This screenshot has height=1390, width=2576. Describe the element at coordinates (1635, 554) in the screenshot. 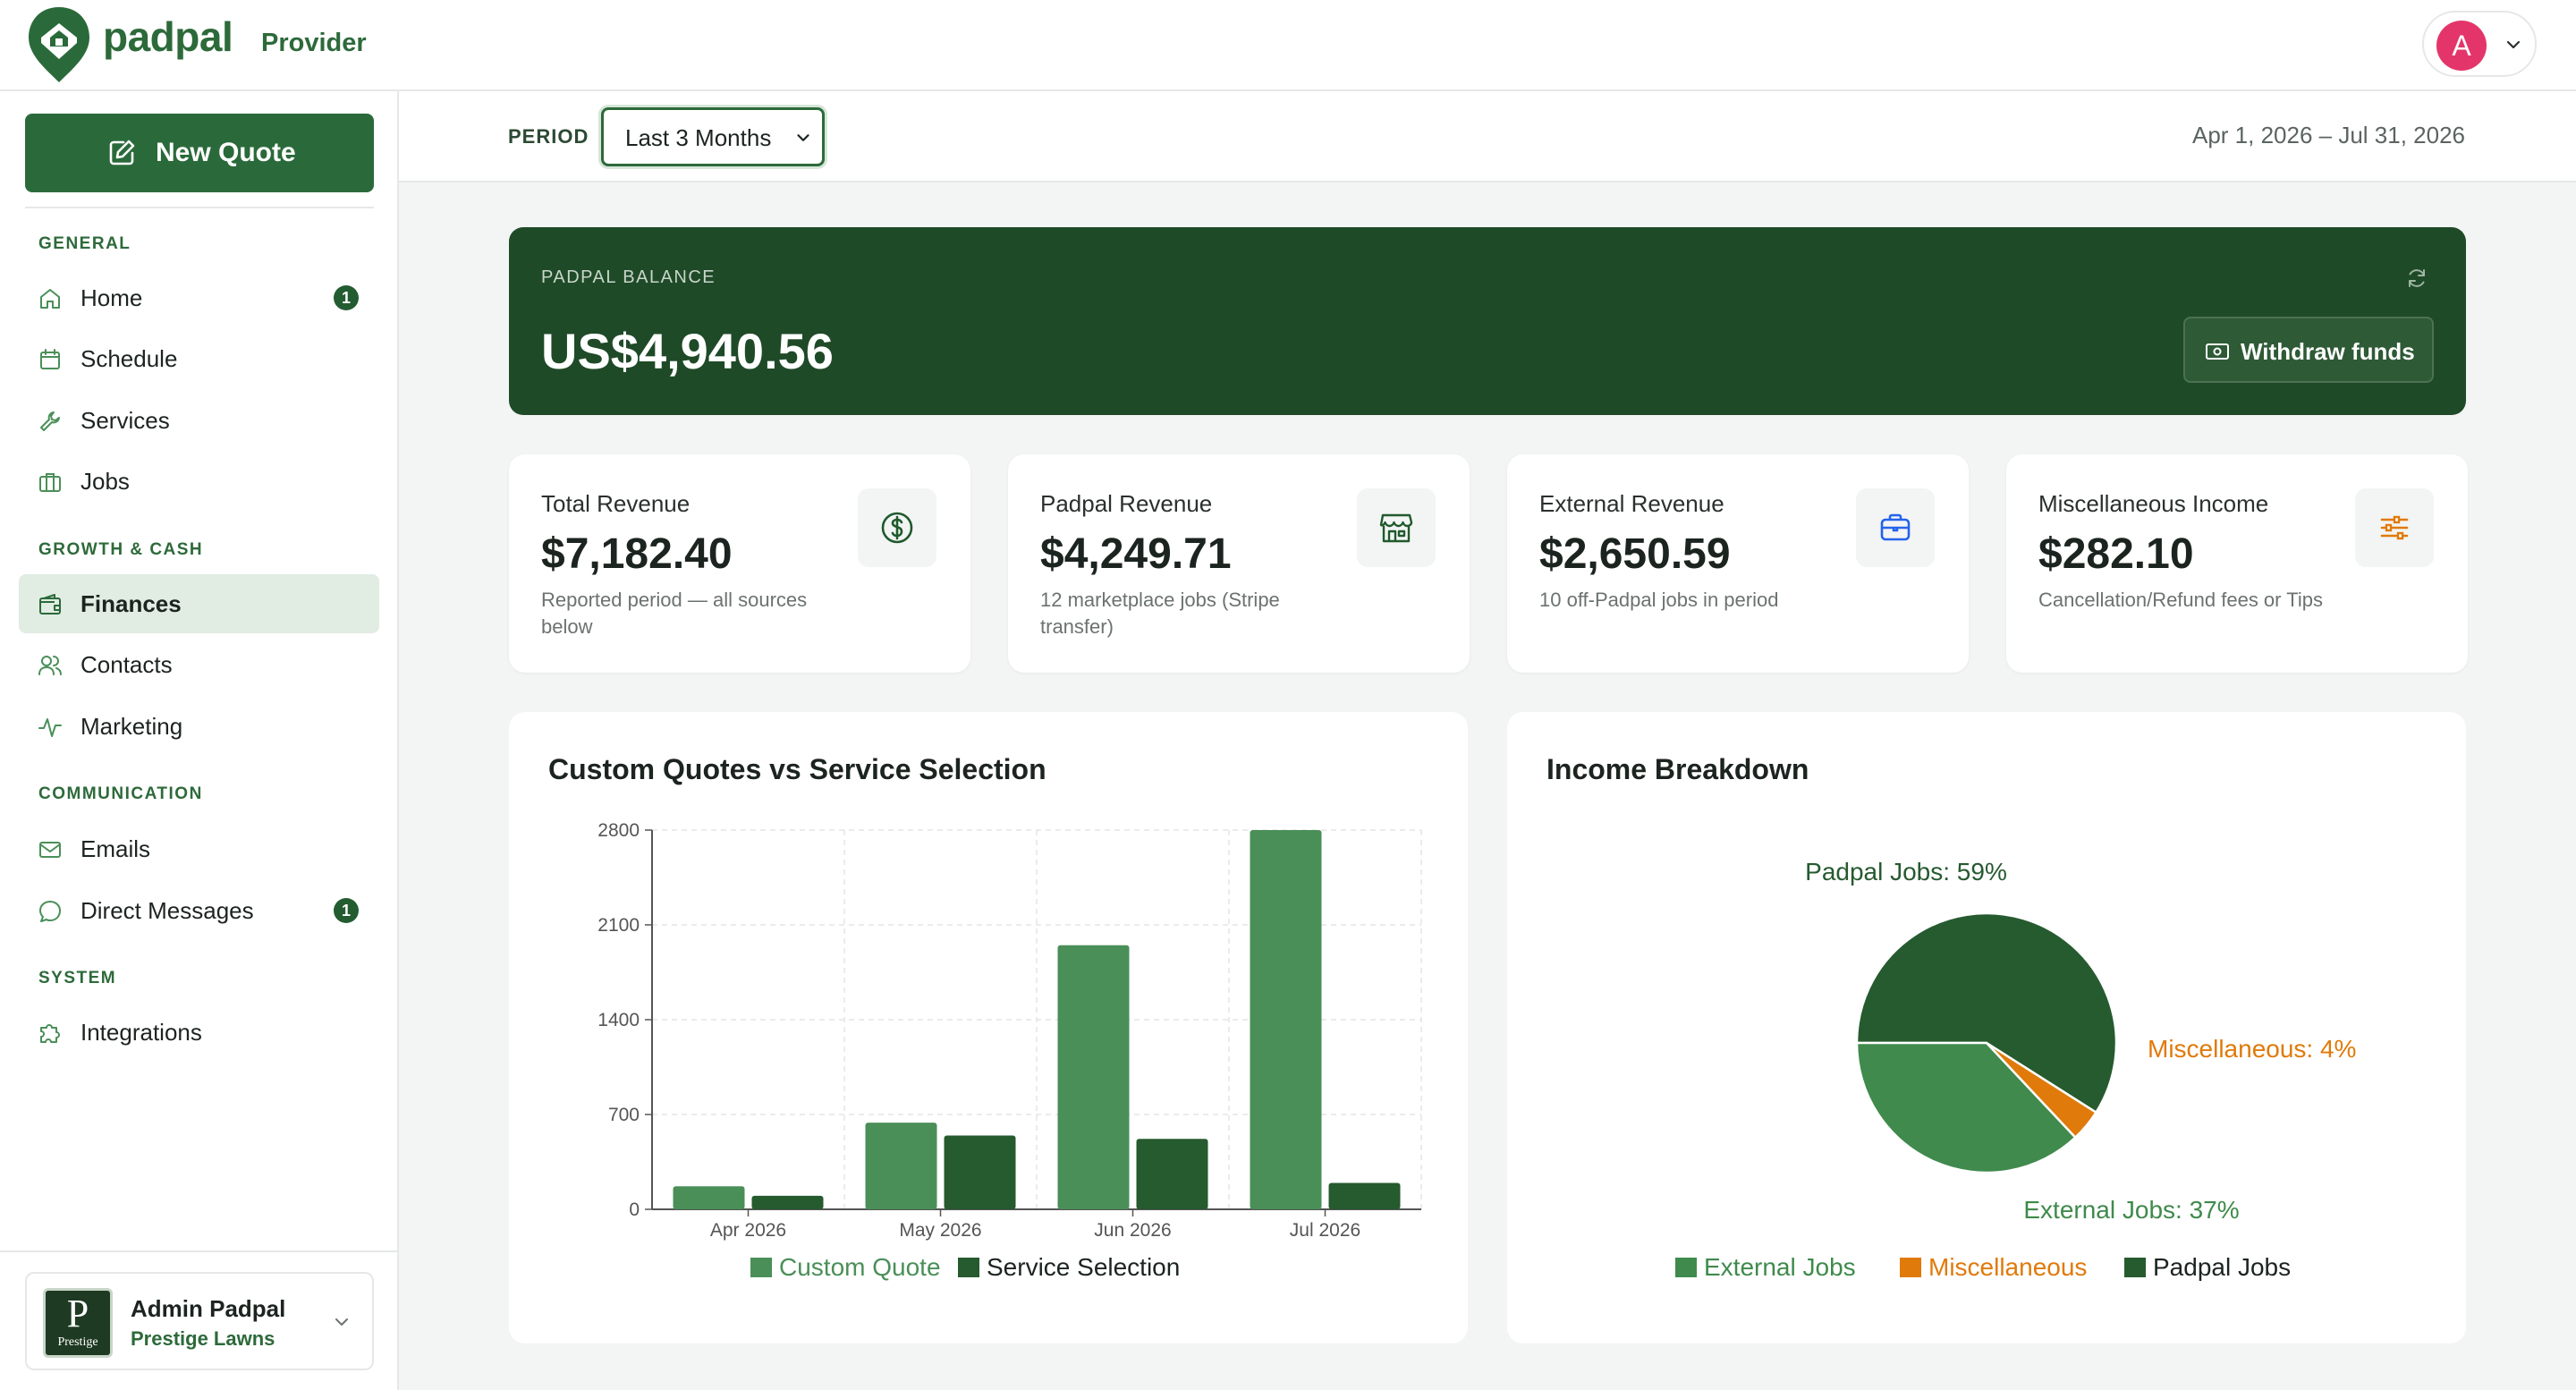

I see `stat-value: $2,650.59` at that location.